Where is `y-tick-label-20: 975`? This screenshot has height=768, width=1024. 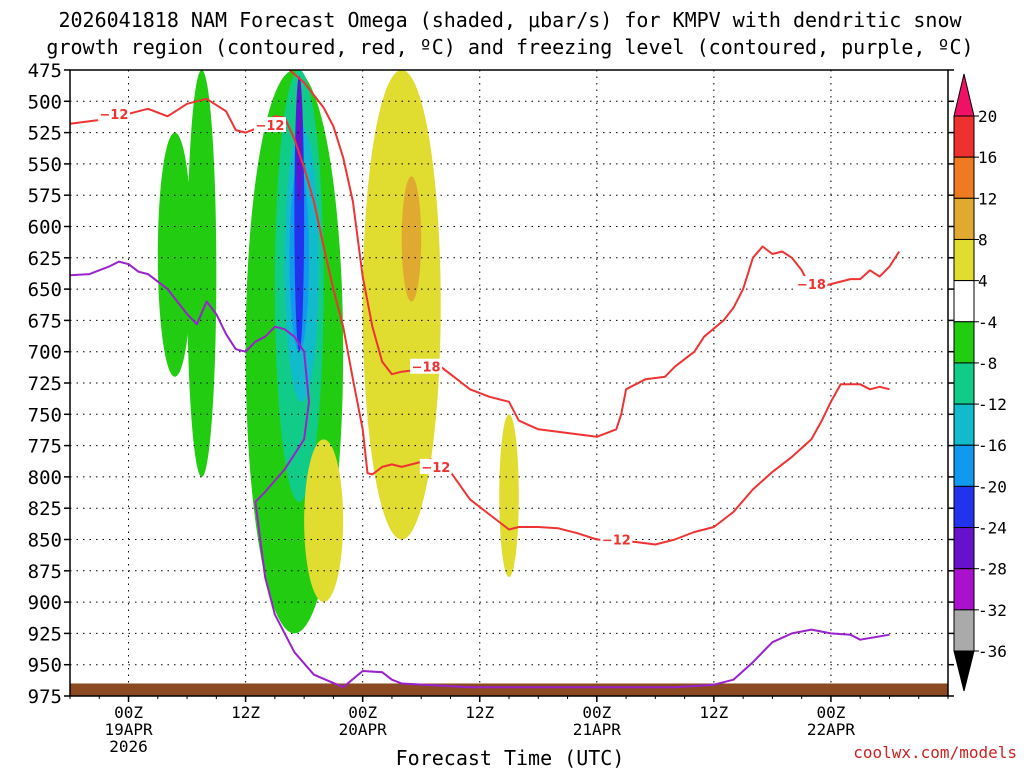 y-tick-label-20: 975 is located at coordinates (45, 697).